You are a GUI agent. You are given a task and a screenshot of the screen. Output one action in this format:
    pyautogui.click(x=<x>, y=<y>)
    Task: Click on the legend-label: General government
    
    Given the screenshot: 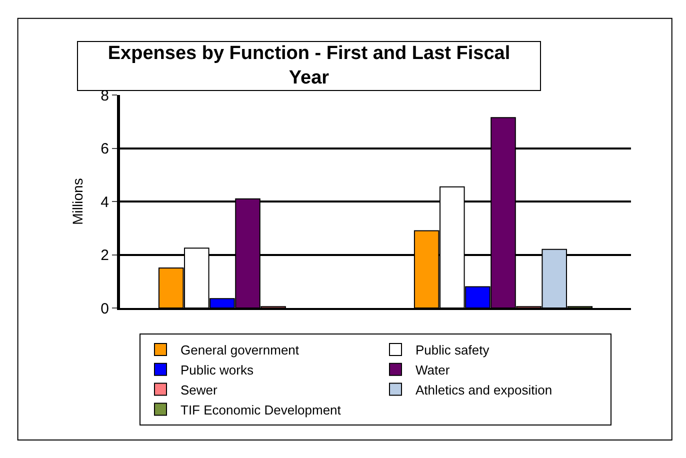 What is the action you would take?
    pyautogui.click(x=240, y=350)
    